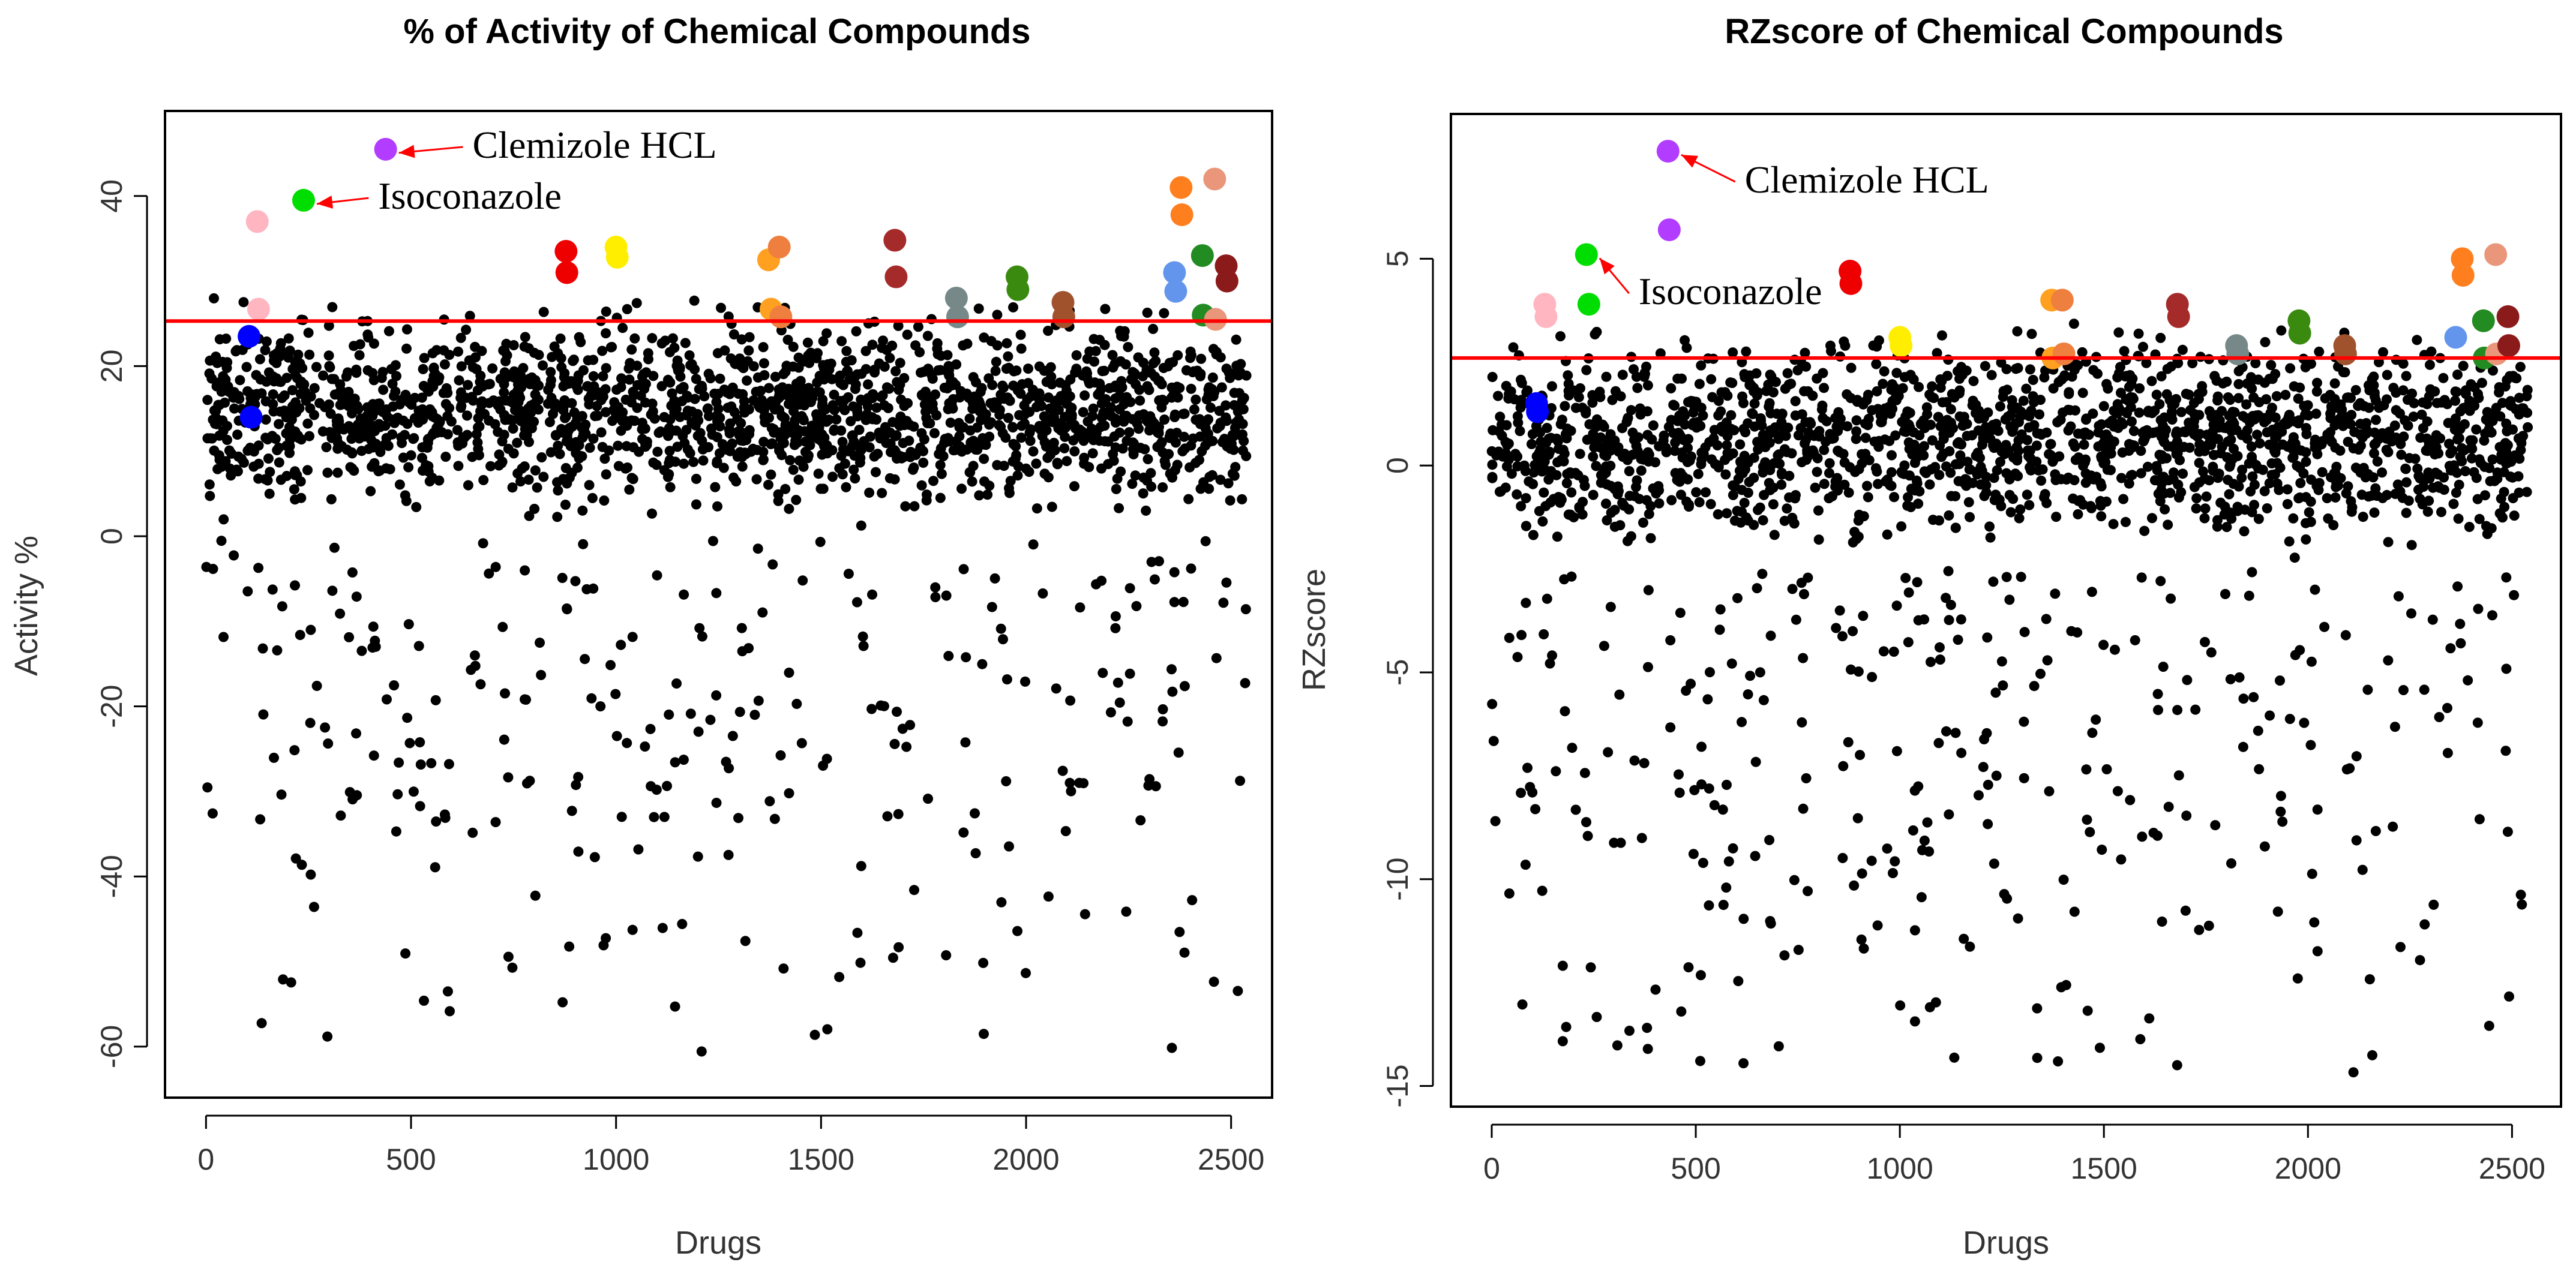 The width and height of the screenshot is (2576, 1286). Describe the element at coordinates (111, 366) in the screenshot. I see `y-tick-label: 20` at that location.